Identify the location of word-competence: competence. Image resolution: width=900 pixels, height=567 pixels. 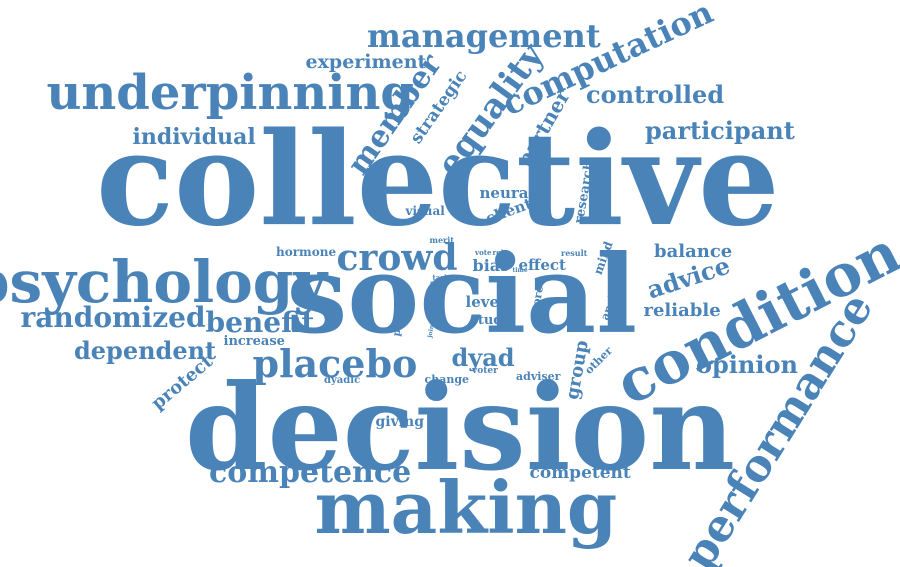
(310, 472).